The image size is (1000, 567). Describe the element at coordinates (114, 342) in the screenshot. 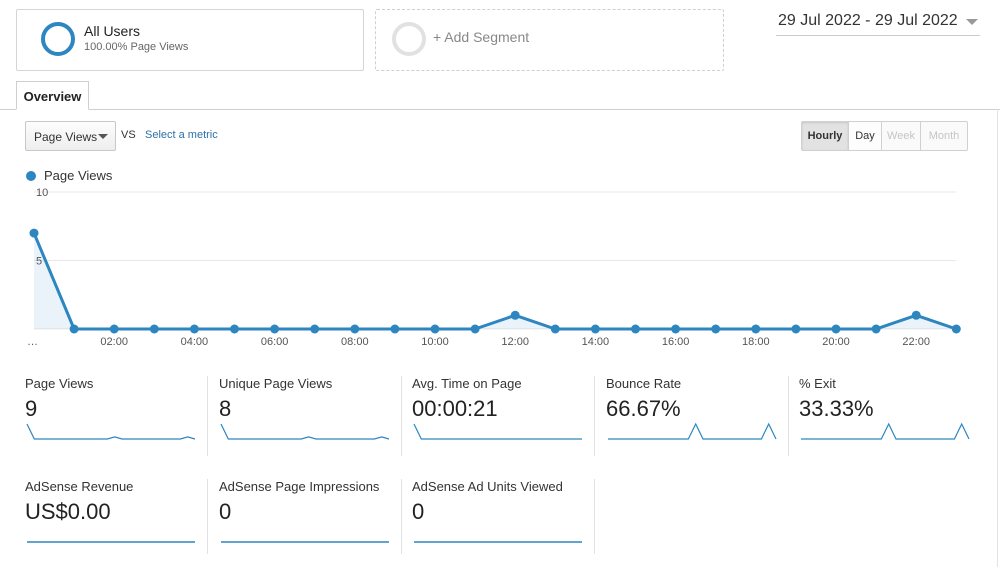

I see `x-tick-label: 02:00` at that location.